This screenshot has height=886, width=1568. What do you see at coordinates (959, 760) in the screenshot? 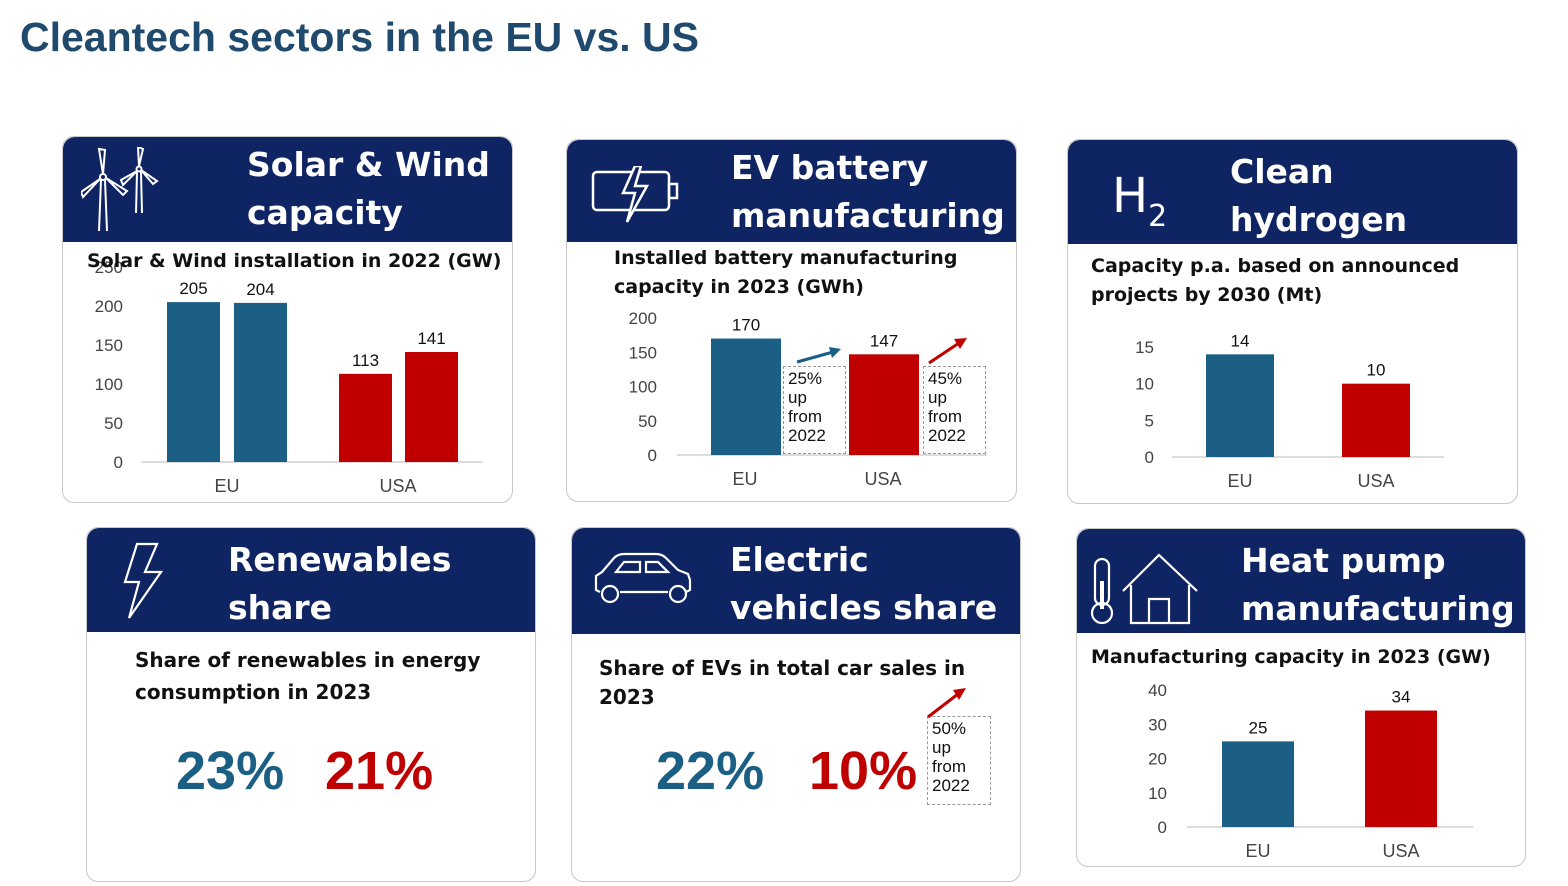
I see `growth-note-usa: 50% up from 2022` at bounding box center [959, 760].